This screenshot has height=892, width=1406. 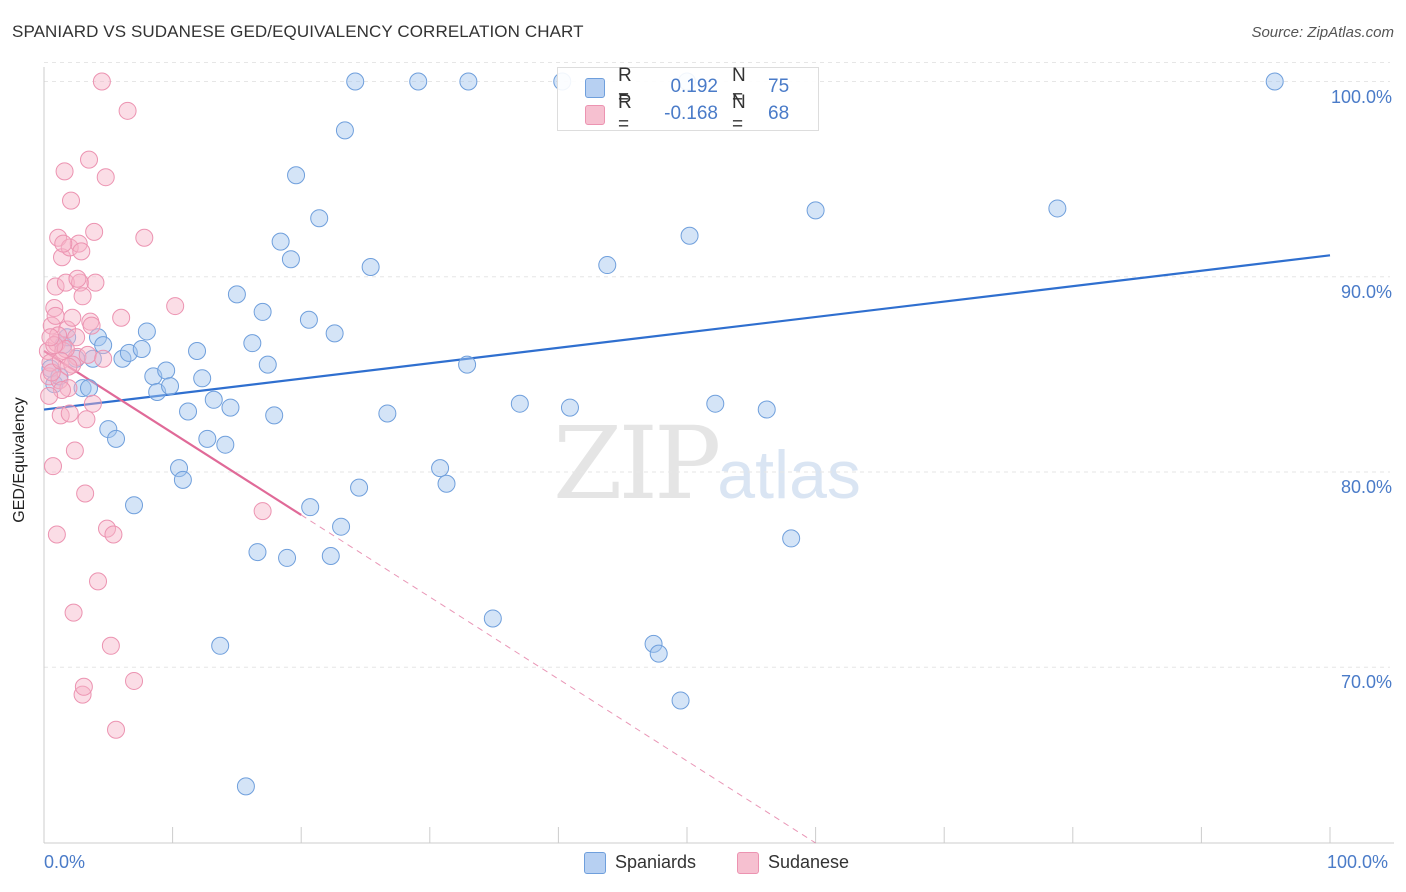 I want to click on bottom-legend-label-spaniards: Spaniards, so click(x=656, y=862).